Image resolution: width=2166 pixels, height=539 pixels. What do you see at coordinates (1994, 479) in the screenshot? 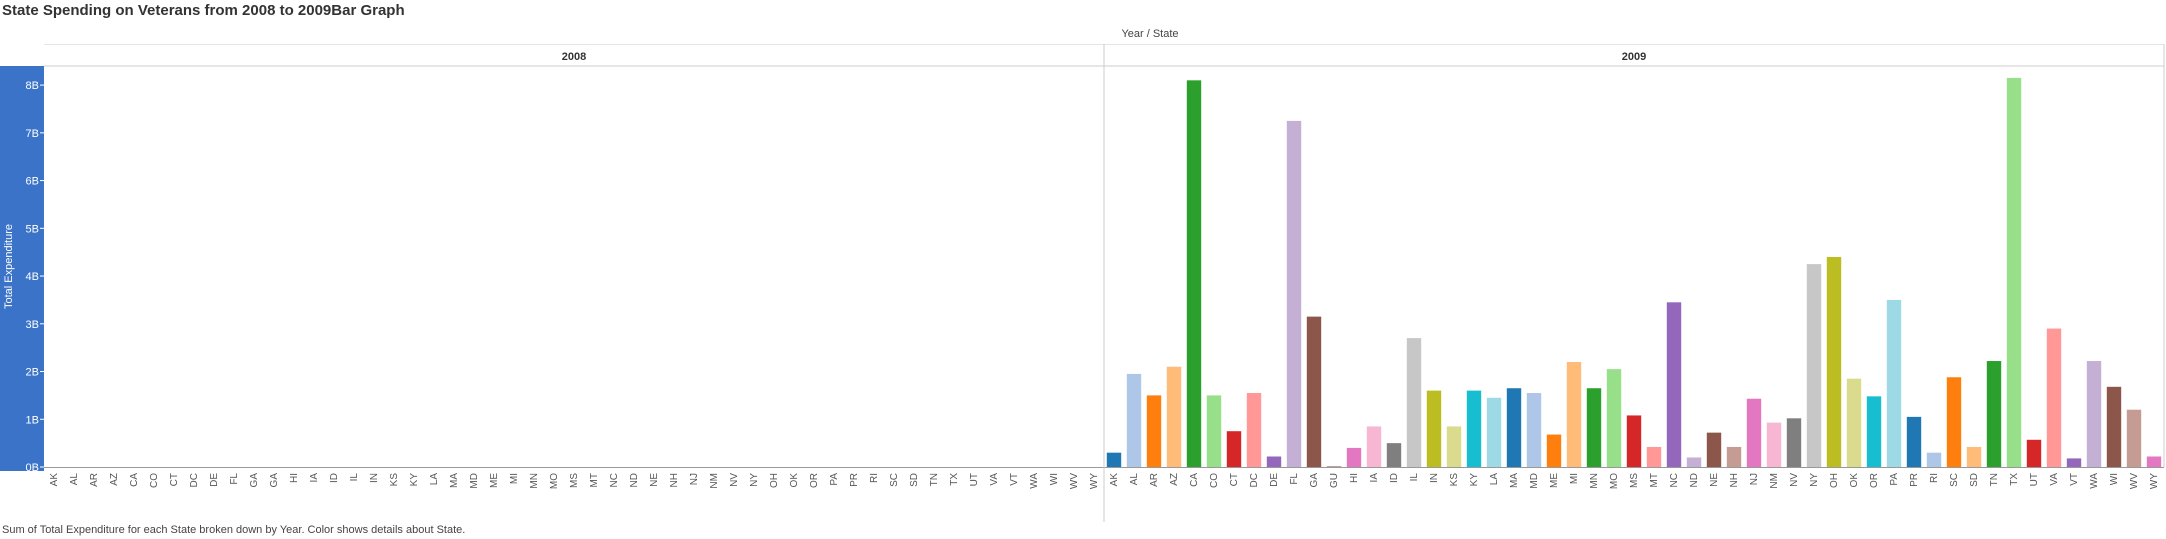
I see `x-tick-label: TN` at bounding box center [1994, 479].